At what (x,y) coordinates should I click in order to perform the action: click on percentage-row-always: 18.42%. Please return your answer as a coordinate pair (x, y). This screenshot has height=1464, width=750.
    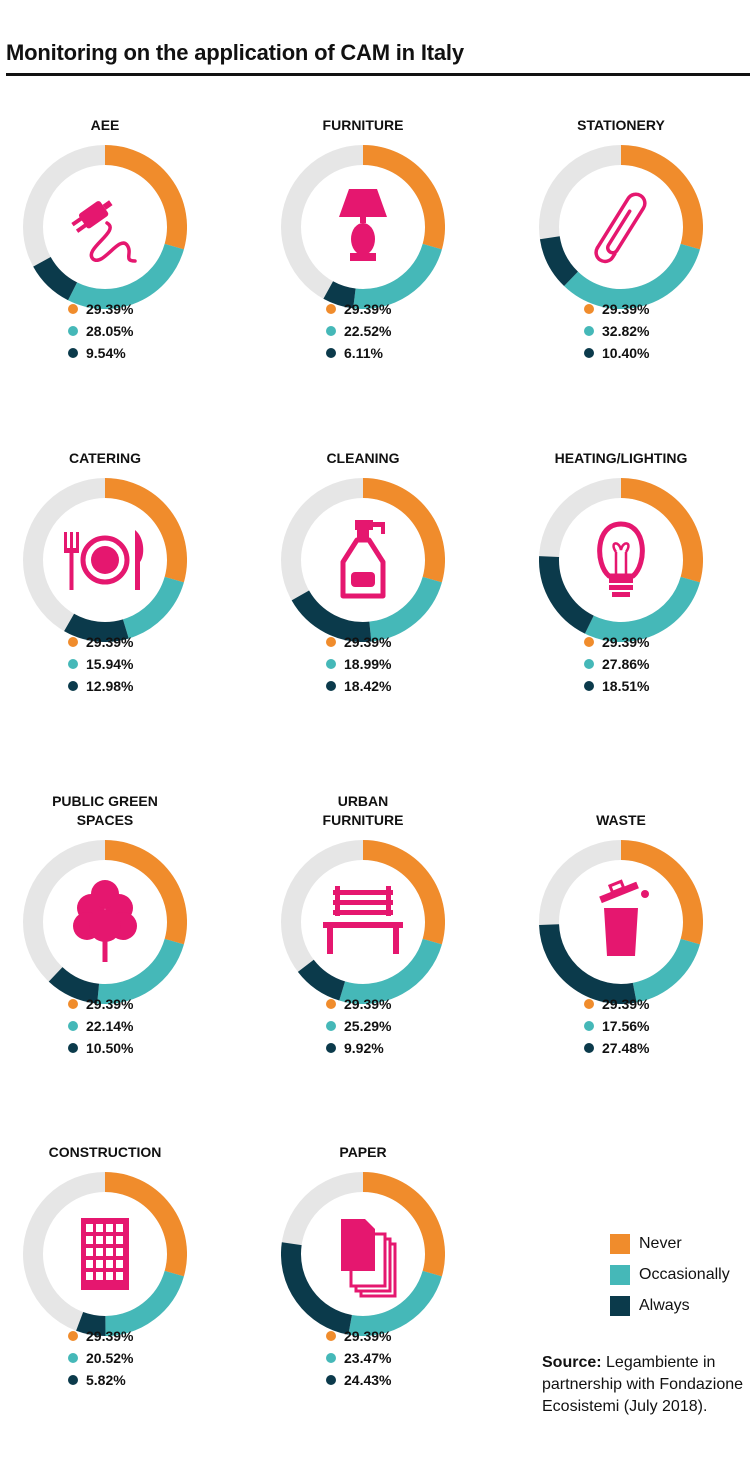
    Looking at the image, I should click on (358, 686).